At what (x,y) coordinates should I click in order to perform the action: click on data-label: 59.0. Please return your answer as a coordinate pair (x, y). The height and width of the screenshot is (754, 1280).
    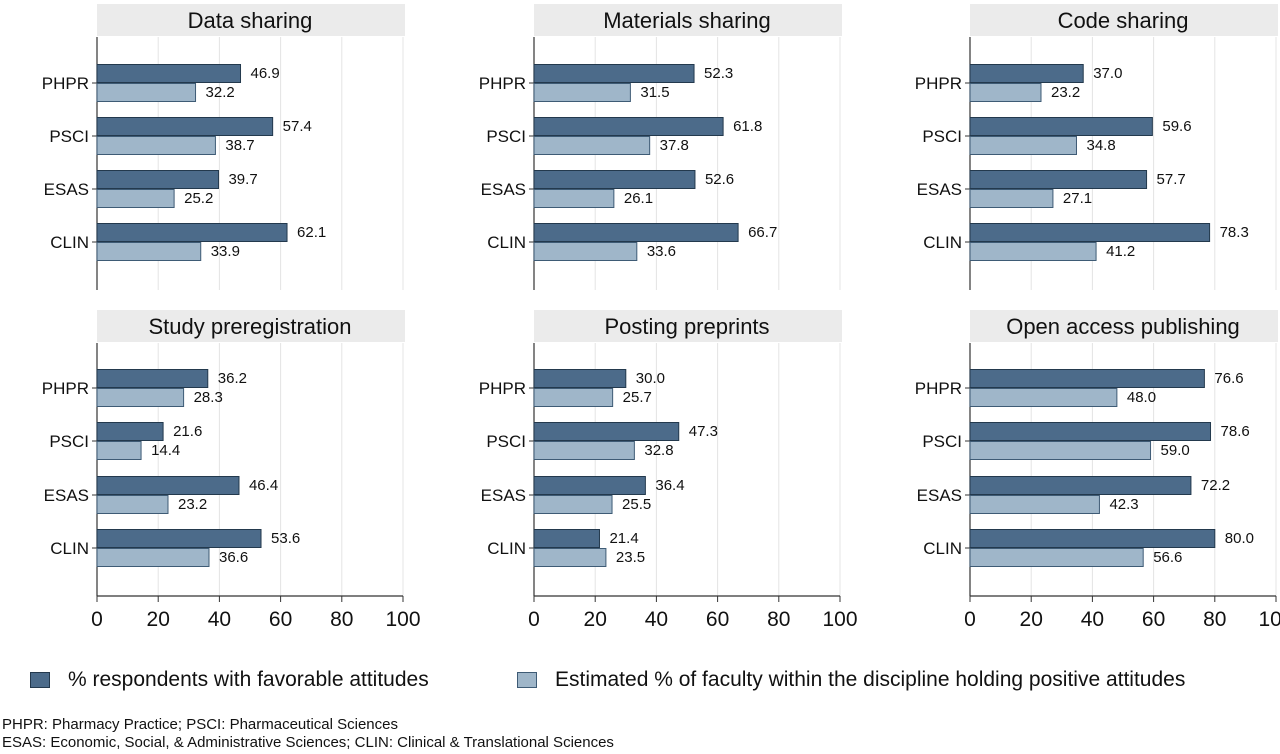
    Looking at the image, I should click on (1175, 450).